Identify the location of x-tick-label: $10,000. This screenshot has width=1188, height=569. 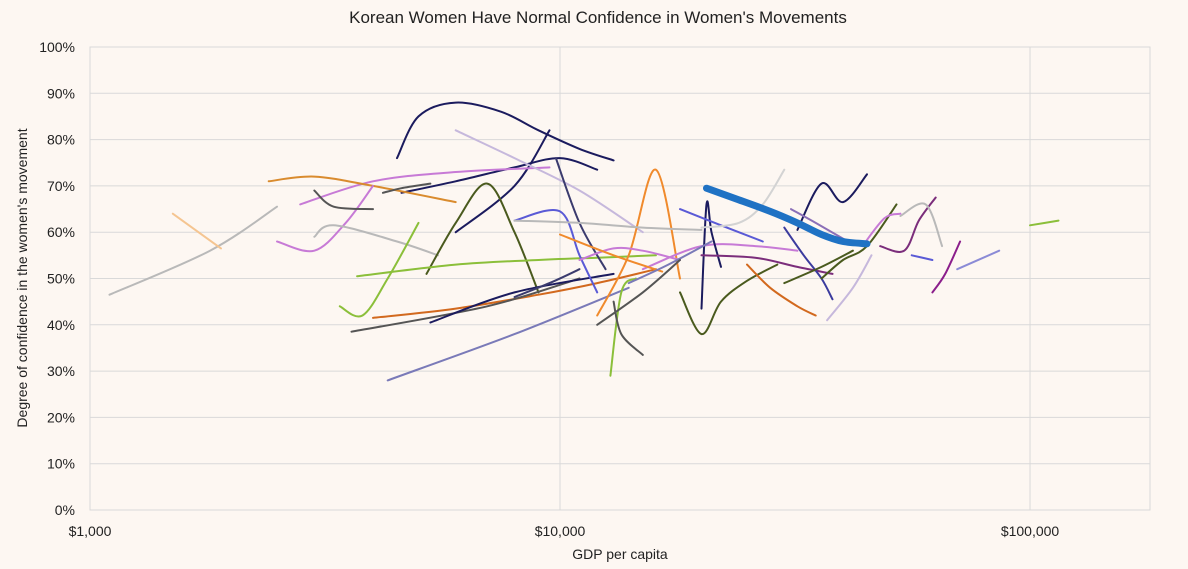
(560, 531).